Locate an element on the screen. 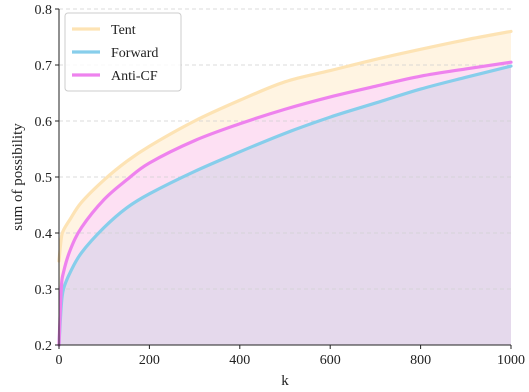  y-ticks: 0.2 0.3 0.4 0.5 0.6 0.7 0.8 is located at coordinates (47, 178).